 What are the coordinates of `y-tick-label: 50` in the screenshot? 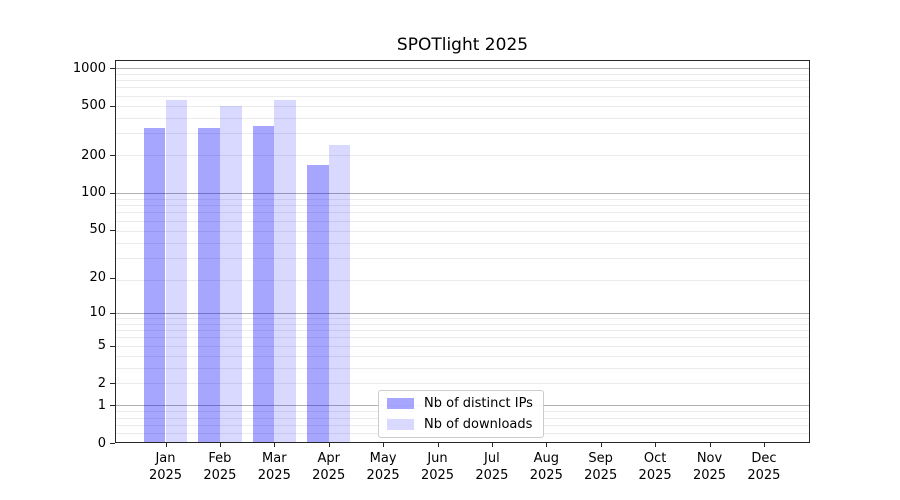 It's located at (97, 230).